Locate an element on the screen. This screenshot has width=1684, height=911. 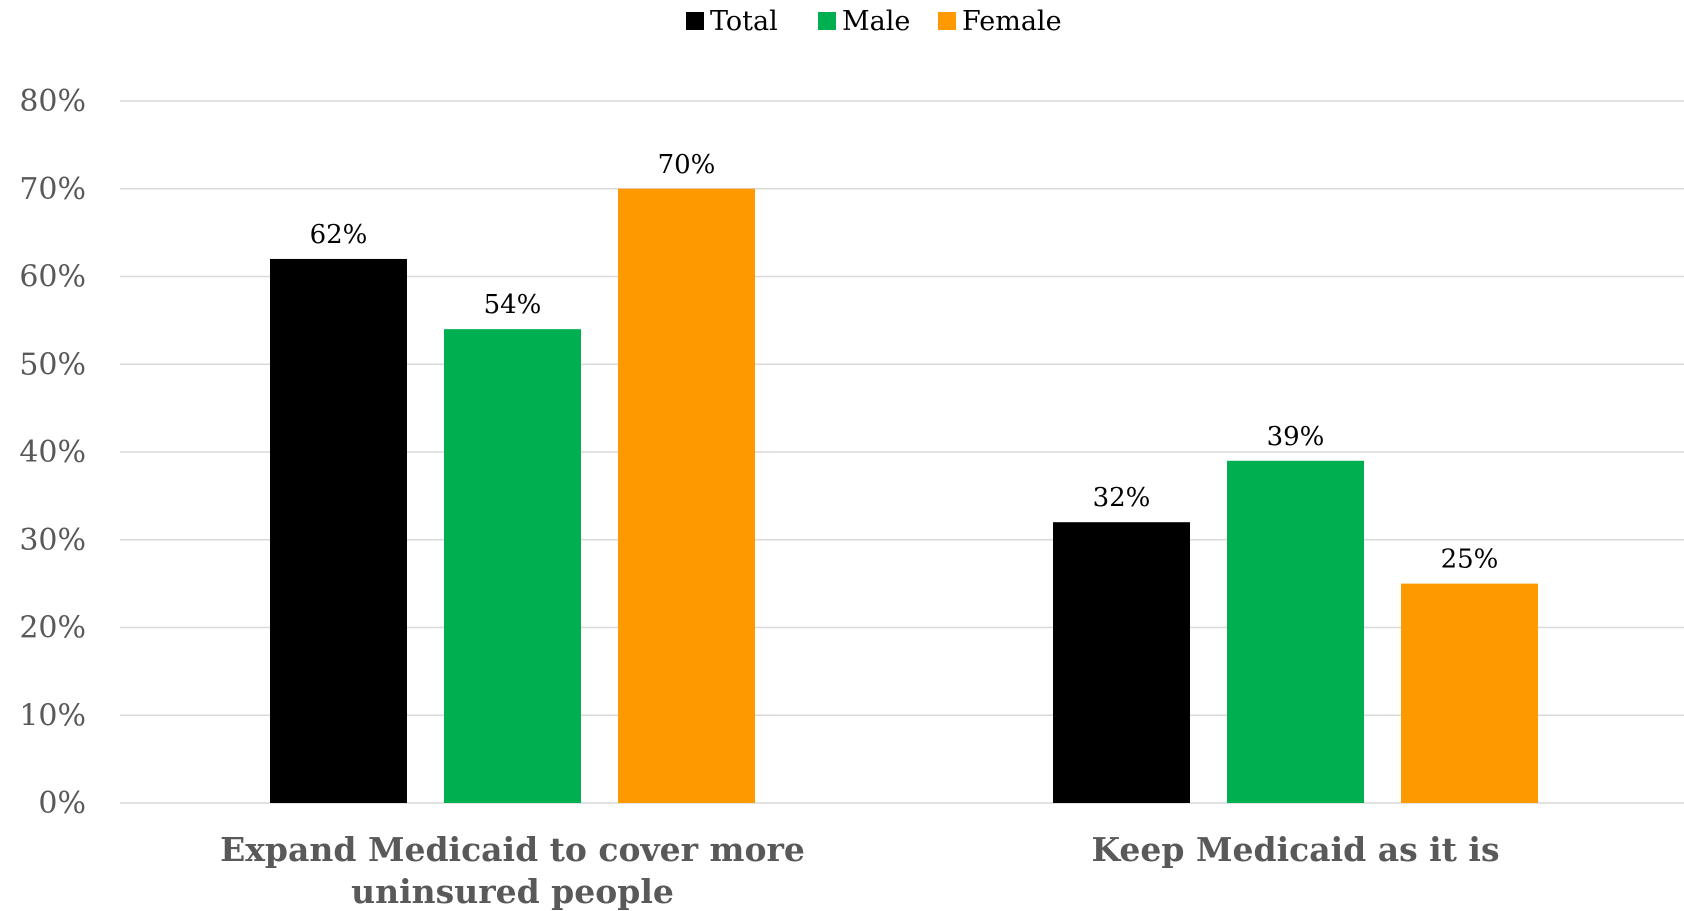
y-tick-label: 80% is located at coordinates (52, 101).